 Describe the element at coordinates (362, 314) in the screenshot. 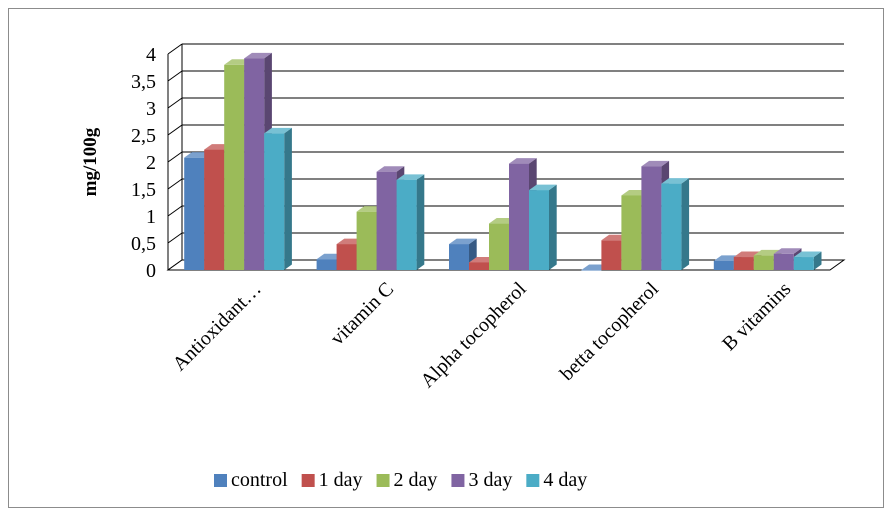

I see `x-category-label: vitamin C` at that location.